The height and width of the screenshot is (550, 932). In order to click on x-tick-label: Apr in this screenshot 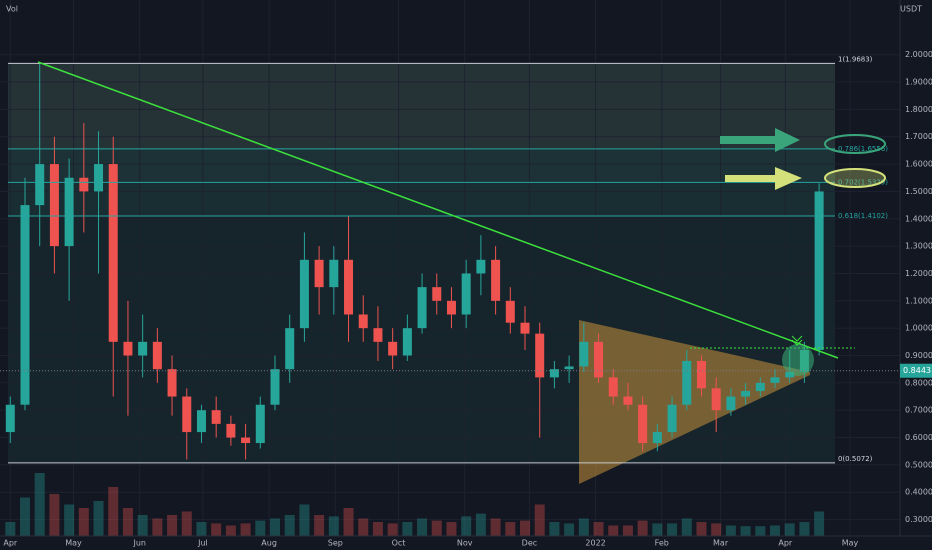, I will do `click(10, 543)`.